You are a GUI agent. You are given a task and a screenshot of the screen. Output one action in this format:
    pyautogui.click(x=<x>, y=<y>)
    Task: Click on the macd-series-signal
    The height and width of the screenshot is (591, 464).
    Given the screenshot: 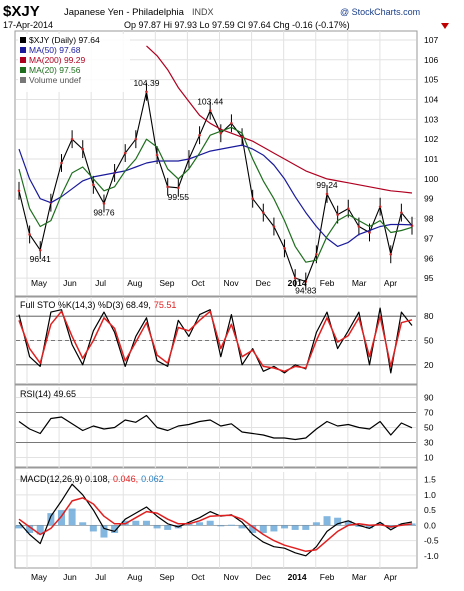 What is the action you would take?
    pyautogui.click(x=215, y=525)
    